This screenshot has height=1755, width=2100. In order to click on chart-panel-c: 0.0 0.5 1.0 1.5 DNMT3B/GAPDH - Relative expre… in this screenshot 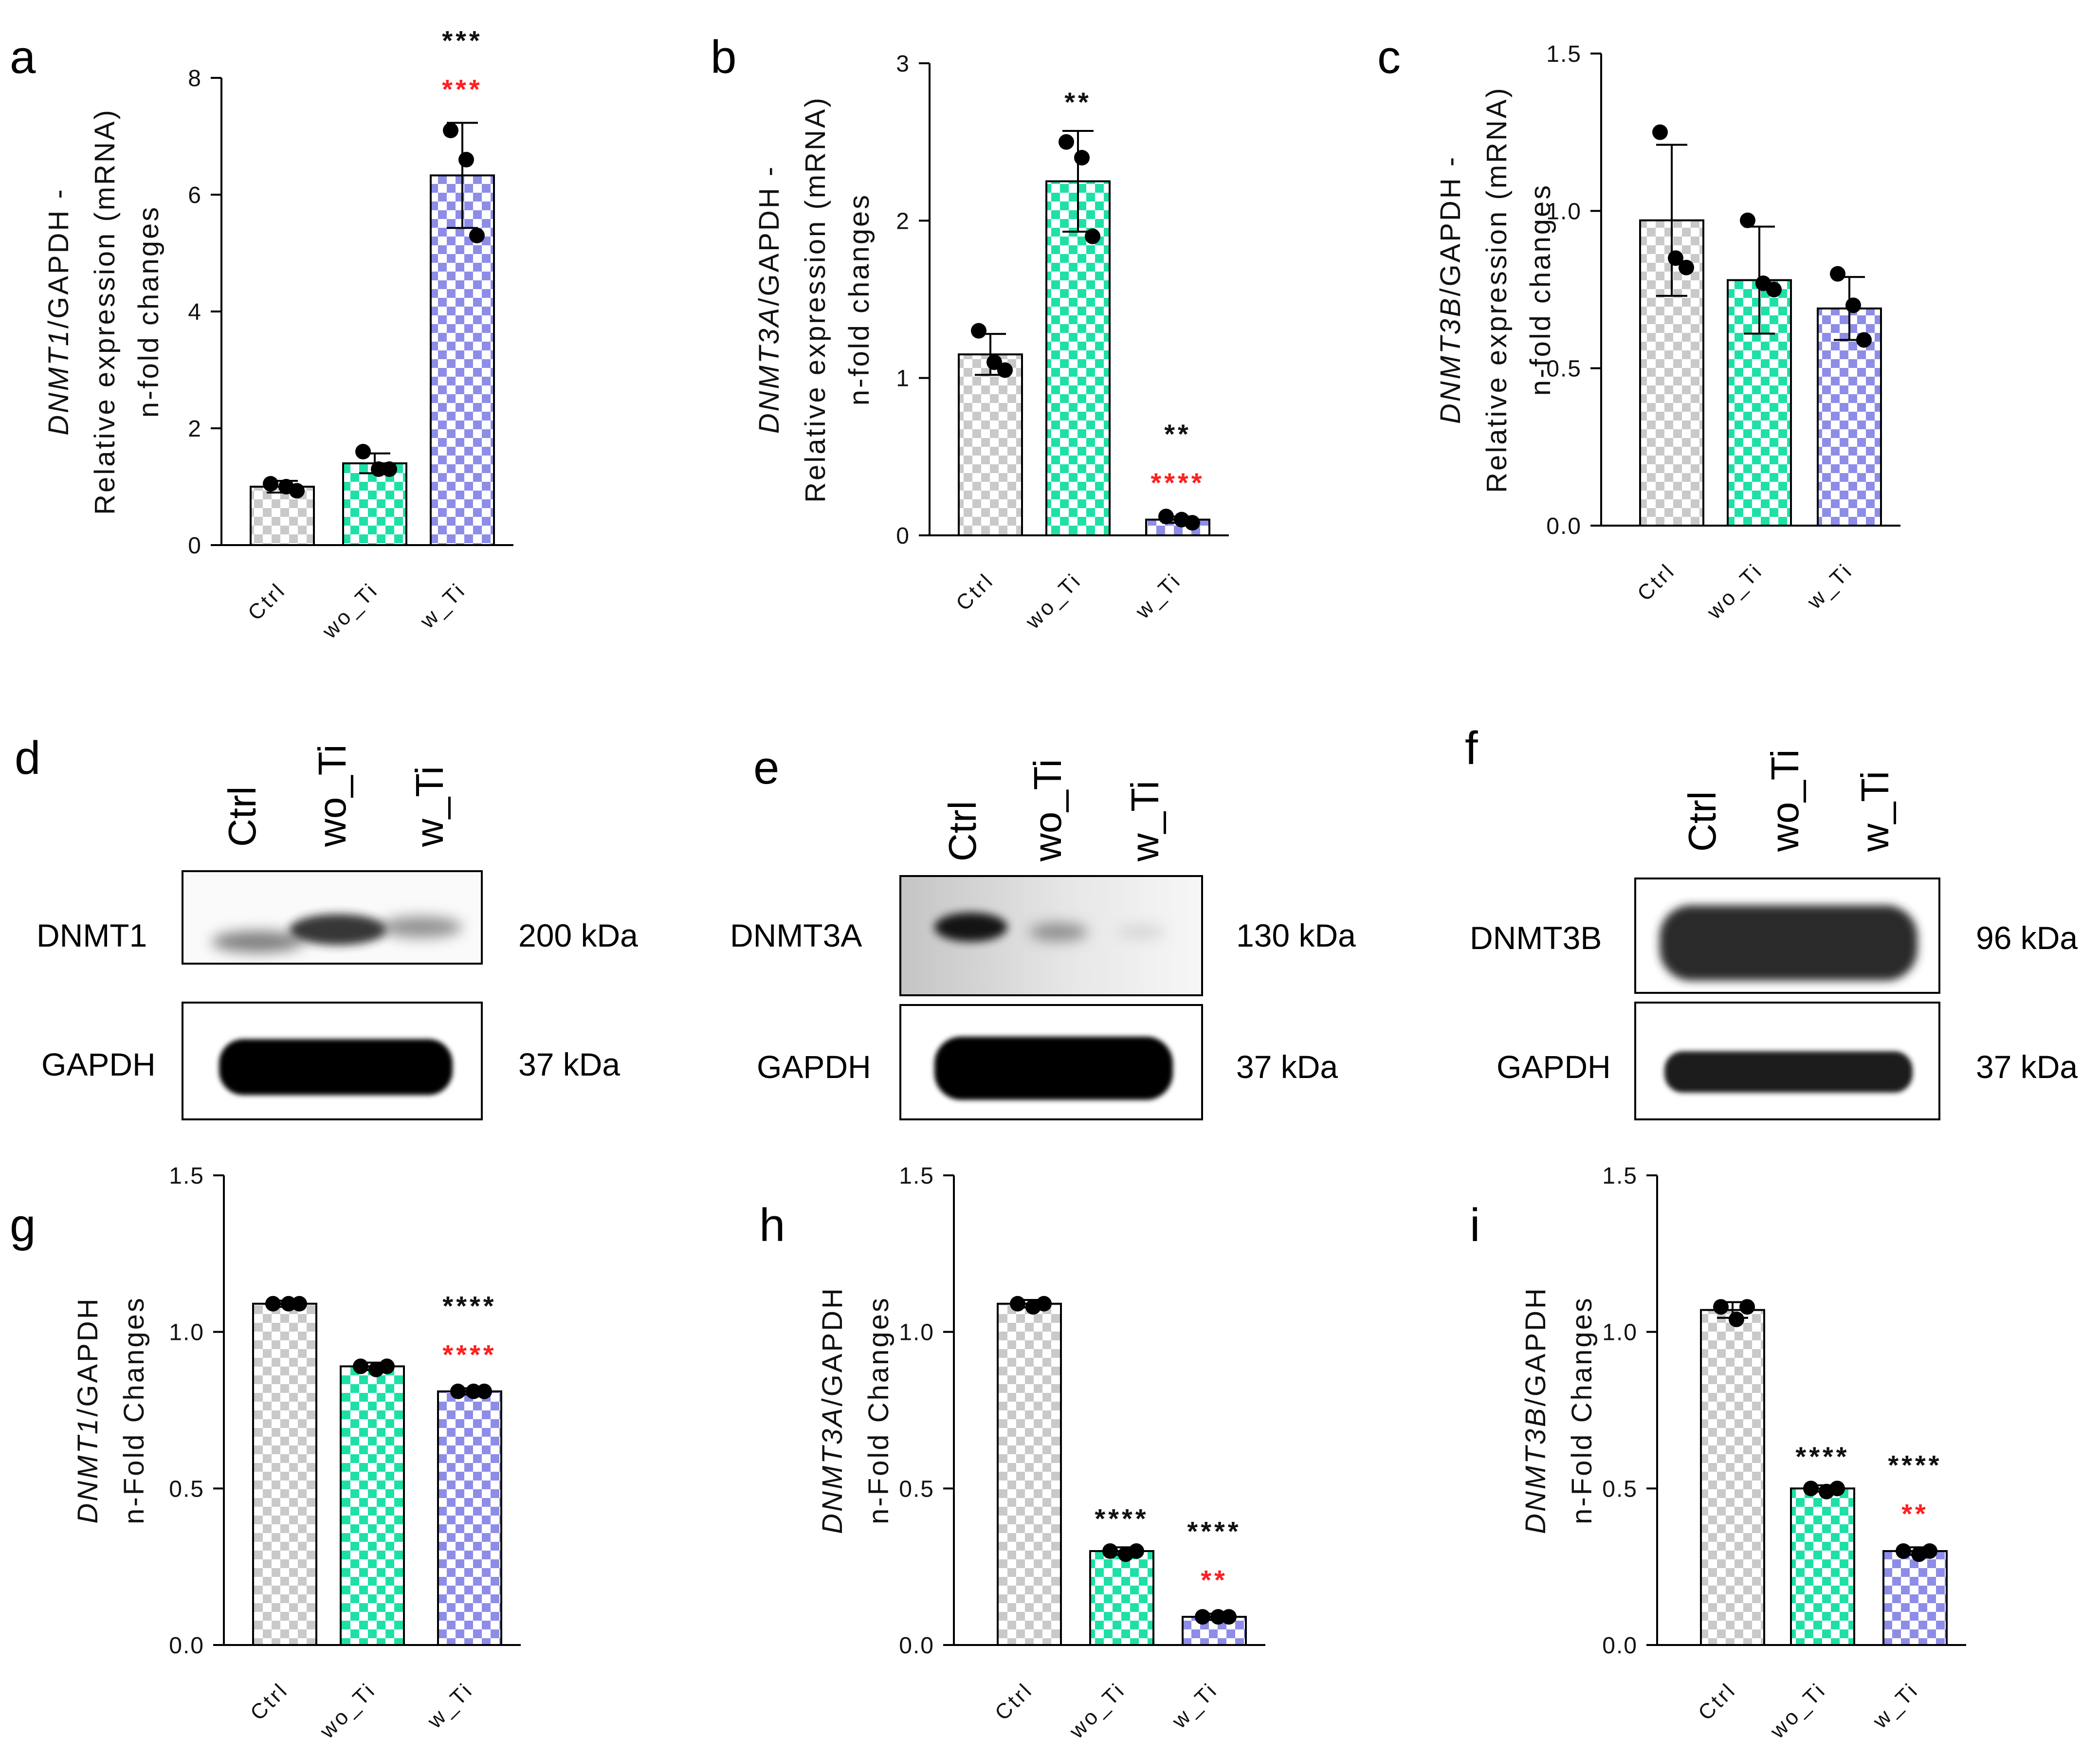, I will do `click(1667, 332)`.